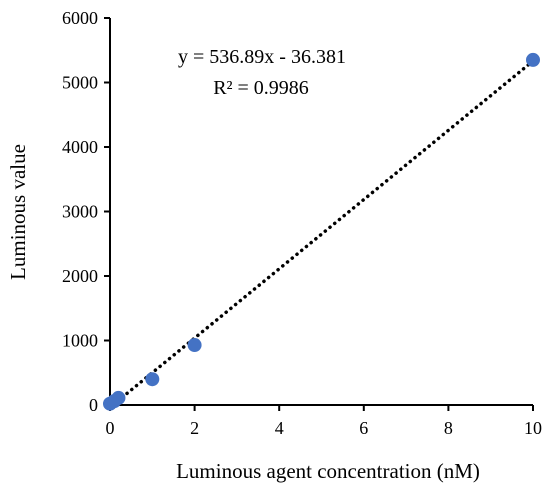 The image size is (550, 494). What do you see at coordinates (110, 428) in the screenshot?
I see `x-tick-label: 0` at bounding box center [110, 428].